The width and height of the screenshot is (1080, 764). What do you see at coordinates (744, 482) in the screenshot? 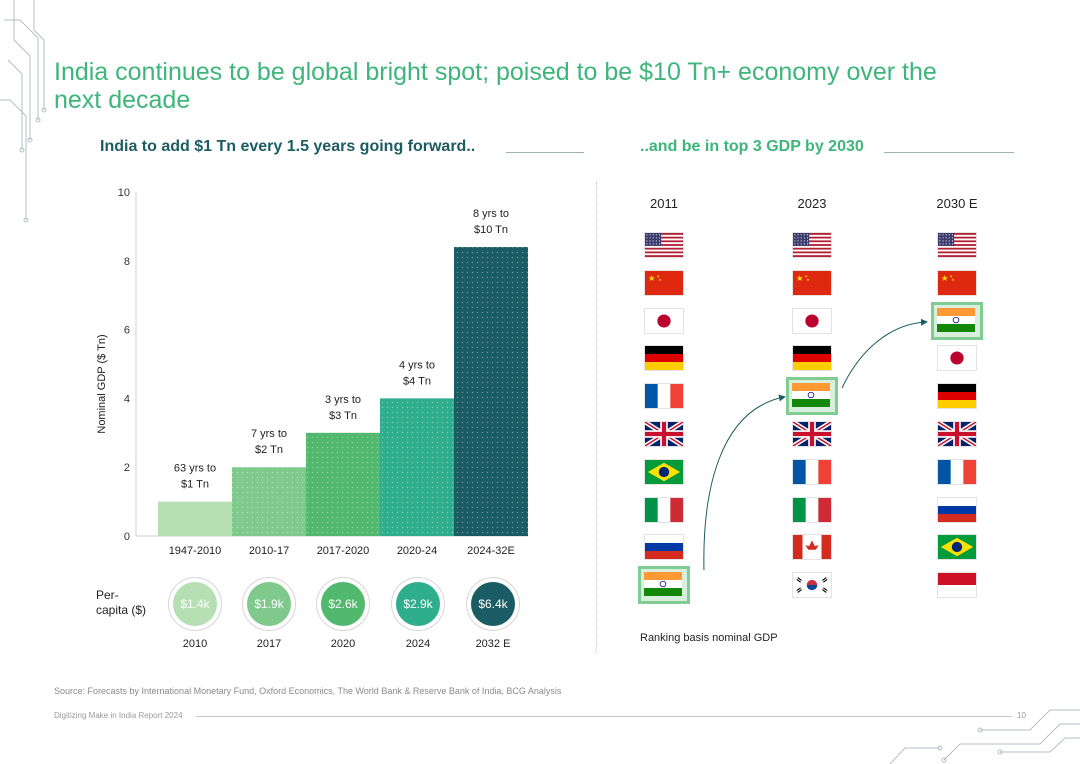
I see `rank-arrow-2011-2023` at bounding box center [744, 482].